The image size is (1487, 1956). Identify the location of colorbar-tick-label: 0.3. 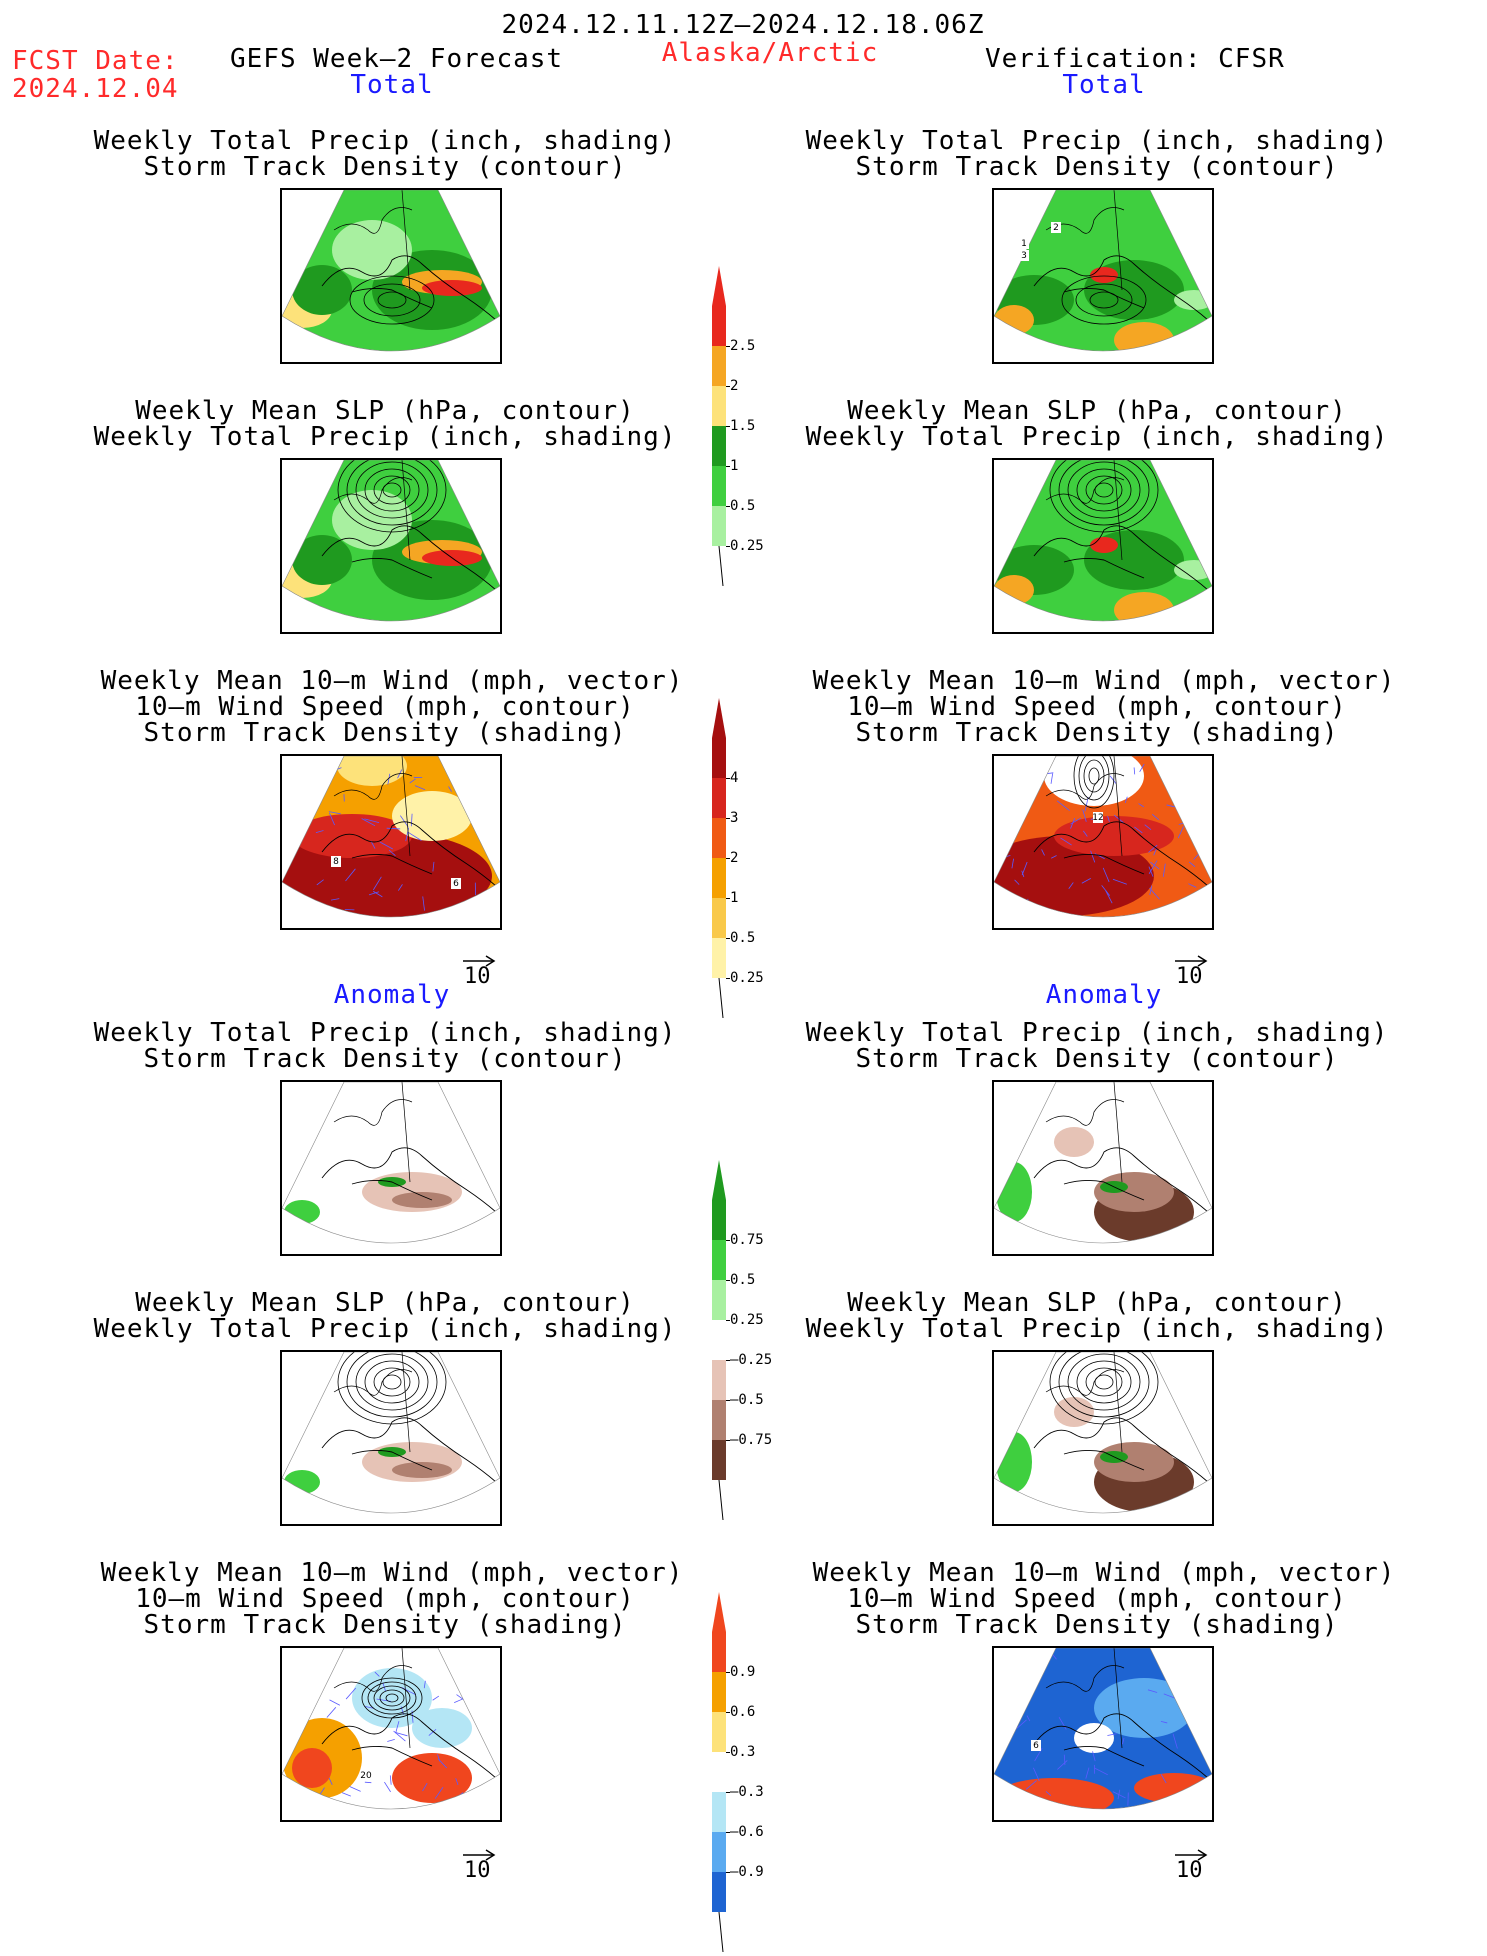
(742, 1752).